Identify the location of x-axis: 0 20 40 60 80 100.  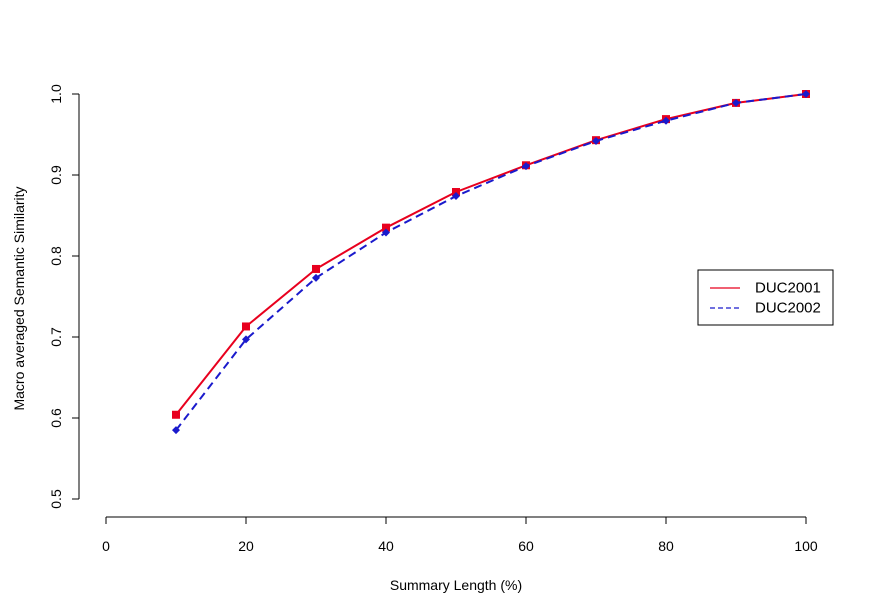
(460, 535).